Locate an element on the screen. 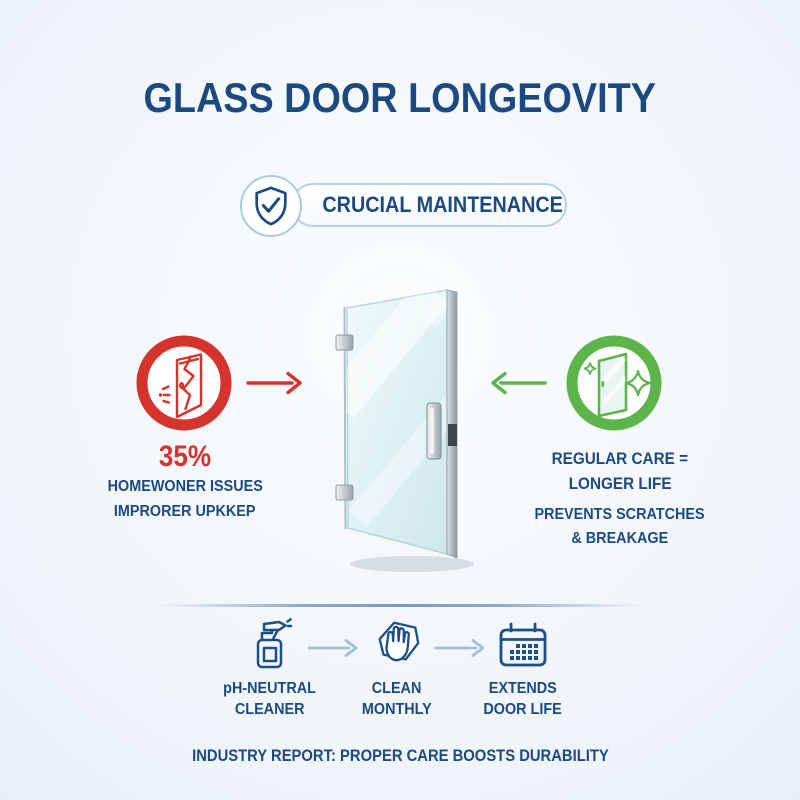  badge-label: CRUCIAL MAINTENANCE is located at coordinates (443, 204).